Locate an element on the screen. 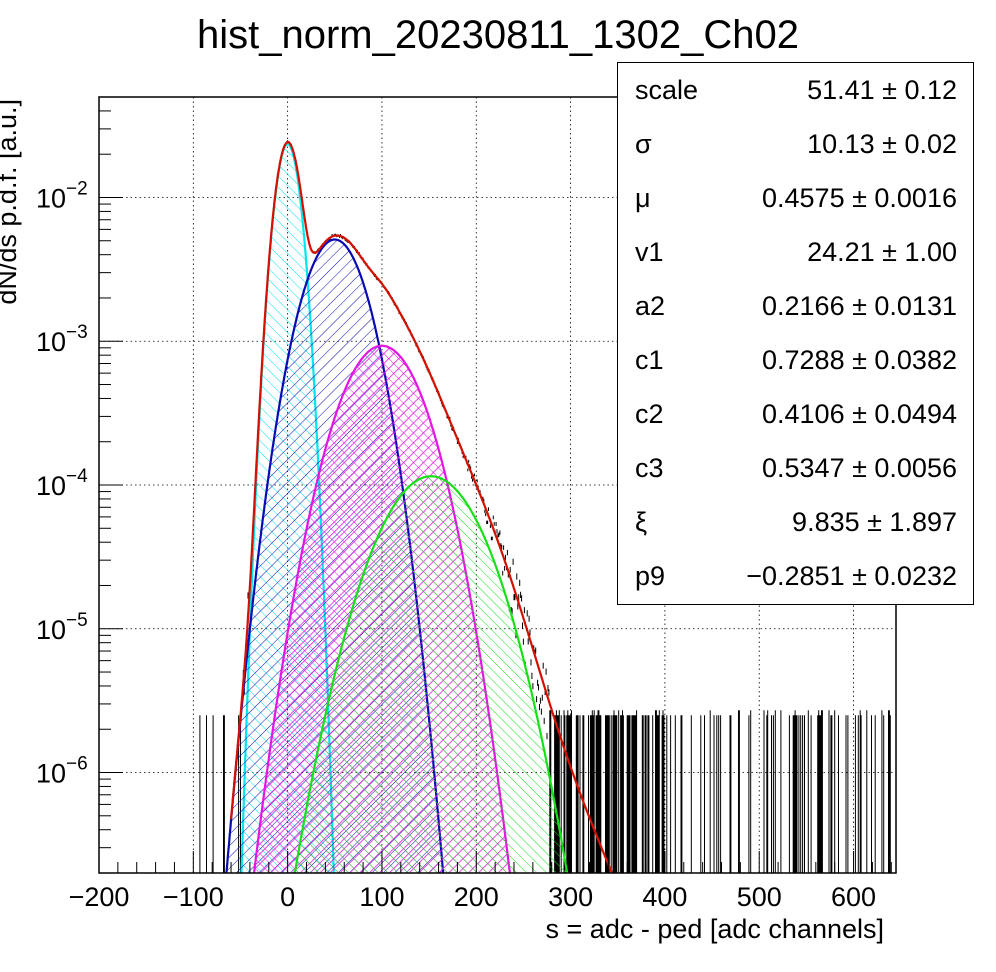 This screenshot has width=996, height=972. y-axis: 10⁻² 10⁻³ 10⁻⁴ 10⁻⁵ 10⁻⁶ is located at coordinates (79, 485).